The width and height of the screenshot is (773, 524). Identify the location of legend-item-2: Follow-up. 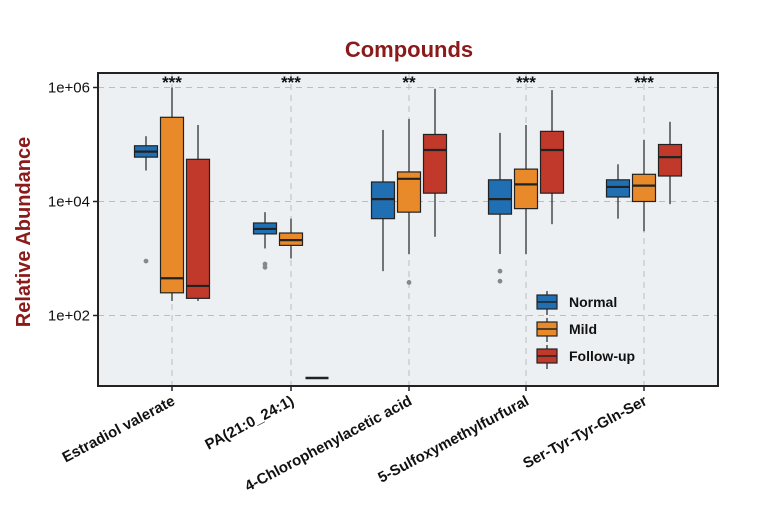
(585, 357).